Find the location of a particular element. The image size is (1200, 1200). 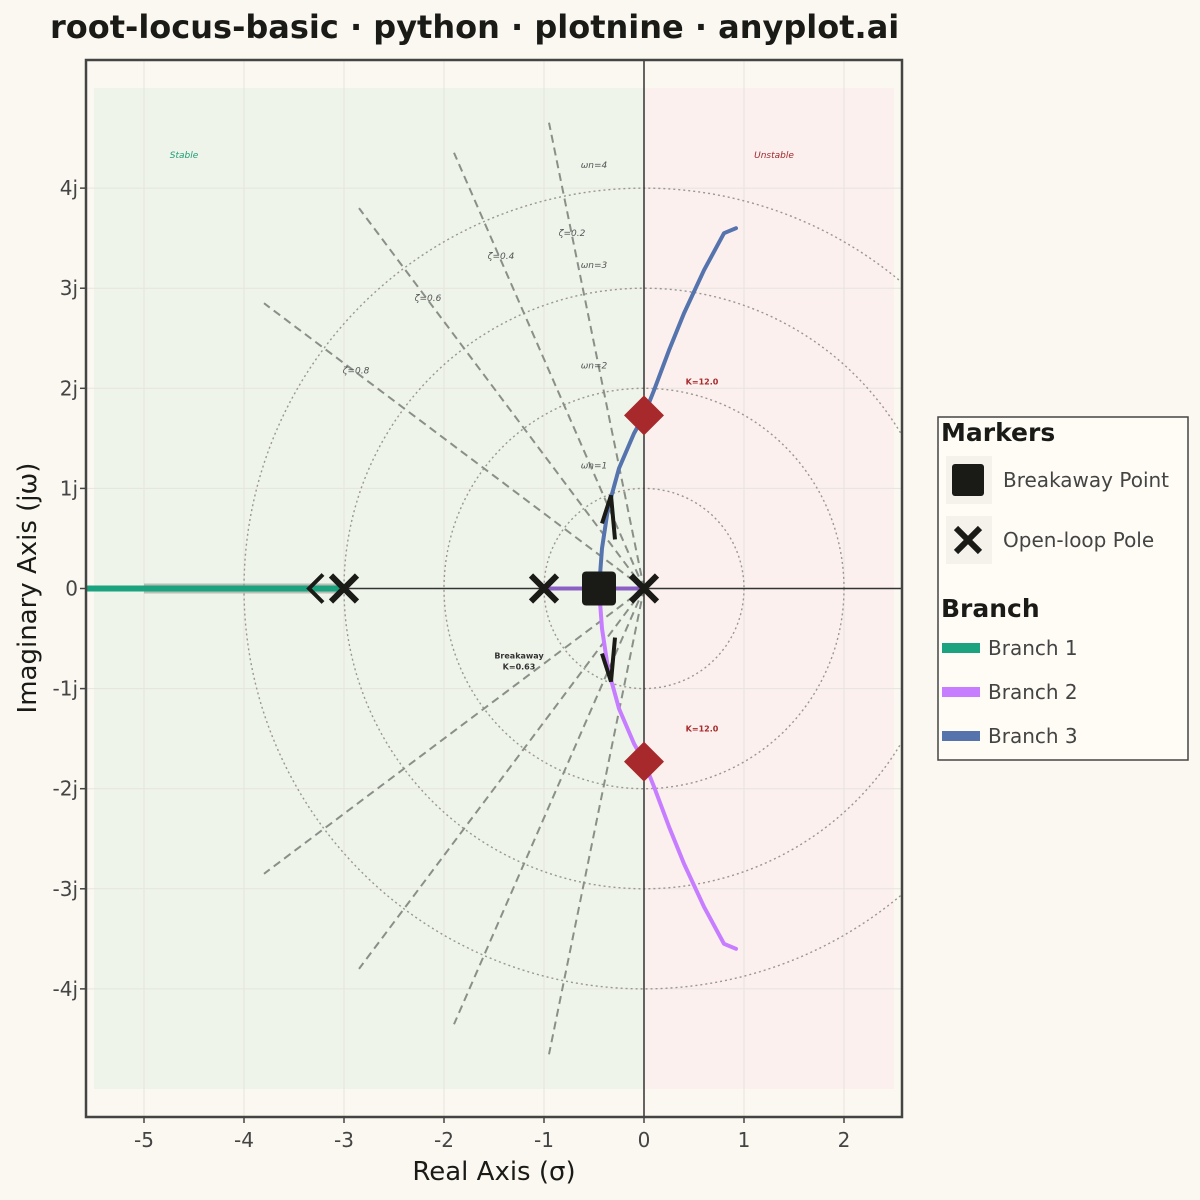

y-axis-label: Imaginary Axis (jω) is located at coordinates (28, 588).